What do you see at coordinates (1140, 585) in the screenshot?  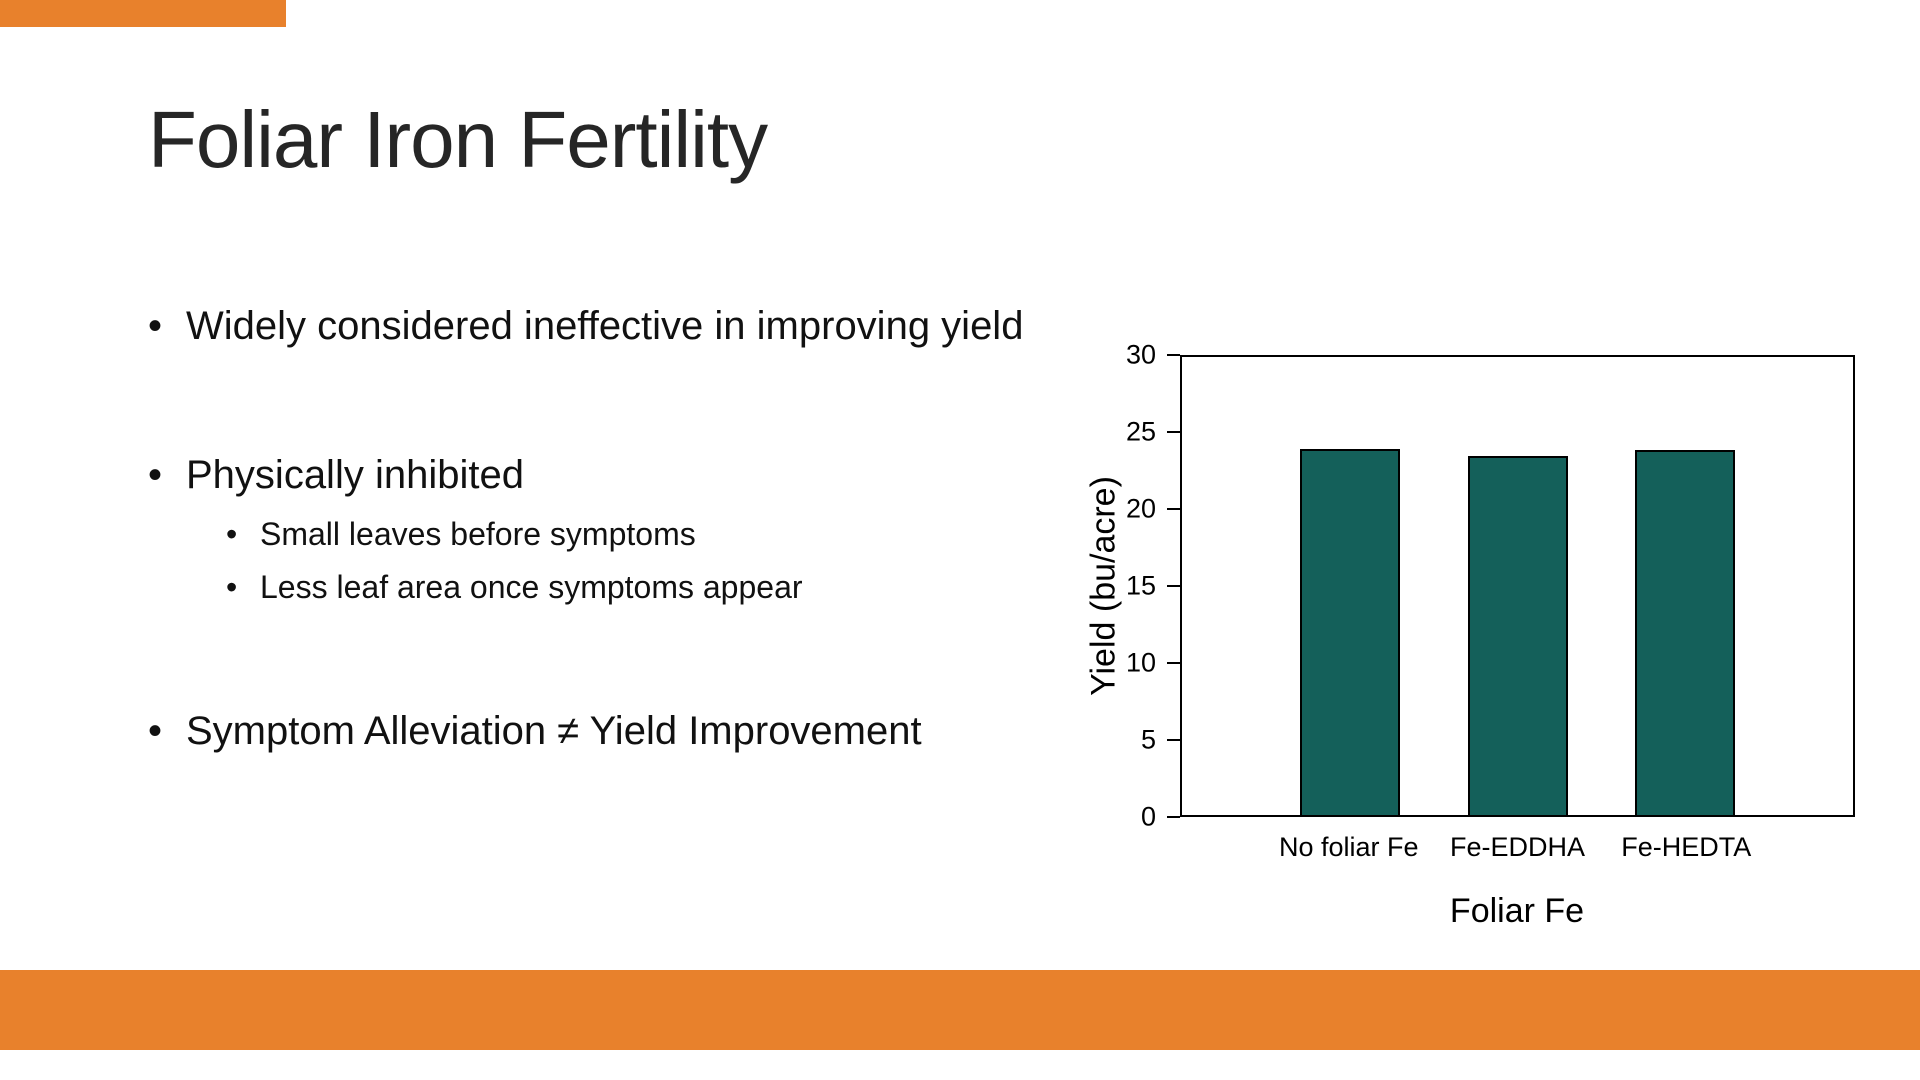 I see `y-tick-label: 15` at bounding box center [1140, 585].